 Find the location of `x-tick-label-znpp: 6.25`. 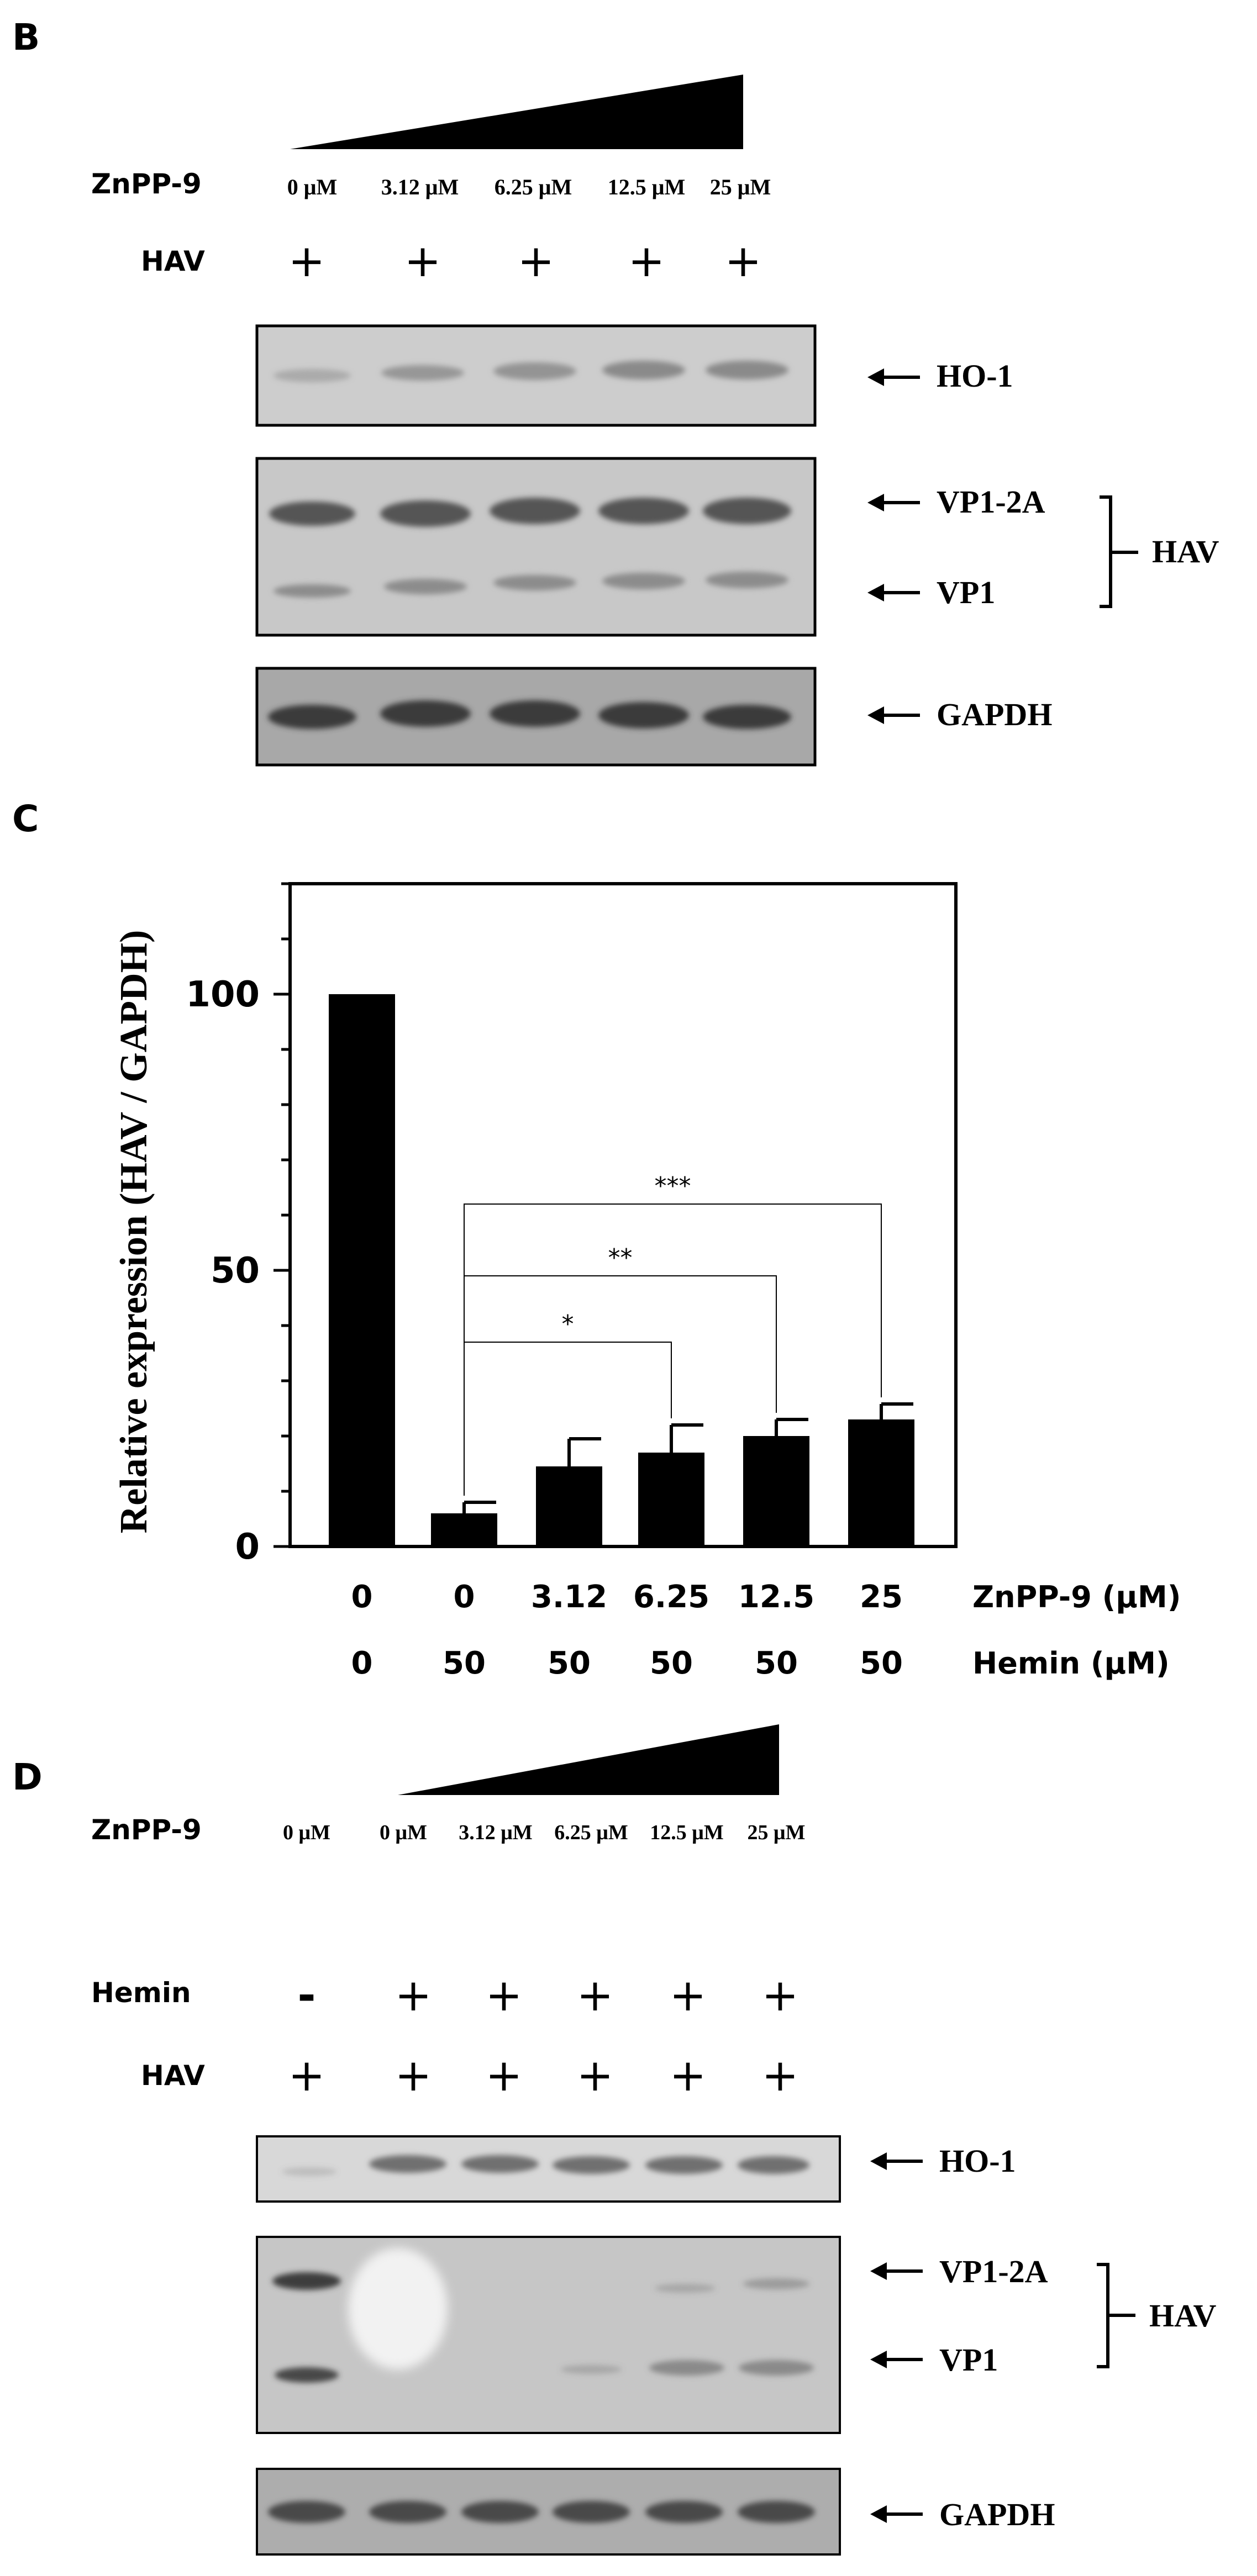

x-tick-label-znpp: 6.25 is located at coordinates (671, 1597).